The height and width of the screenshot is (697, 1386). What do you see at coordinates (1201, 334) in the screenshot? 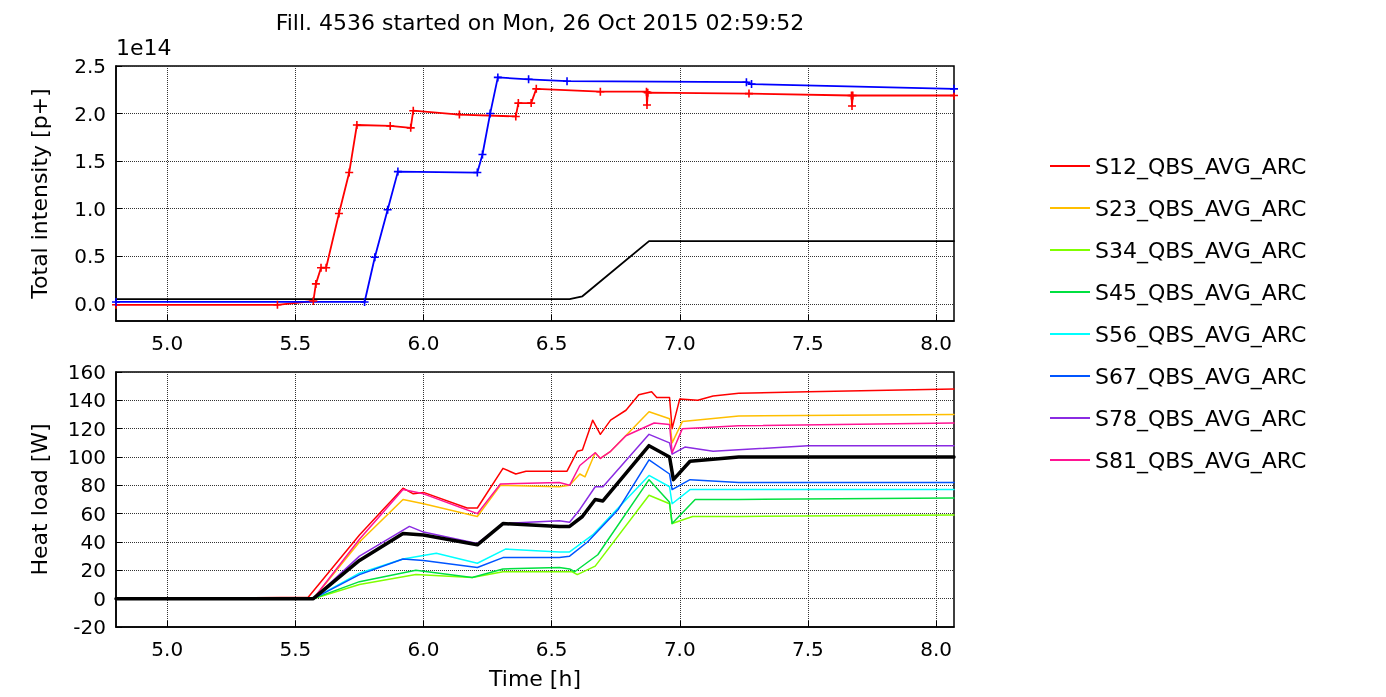
I see `legend-label: S56_QBS_AVG_ARC` at bounding box center [1201, 334].